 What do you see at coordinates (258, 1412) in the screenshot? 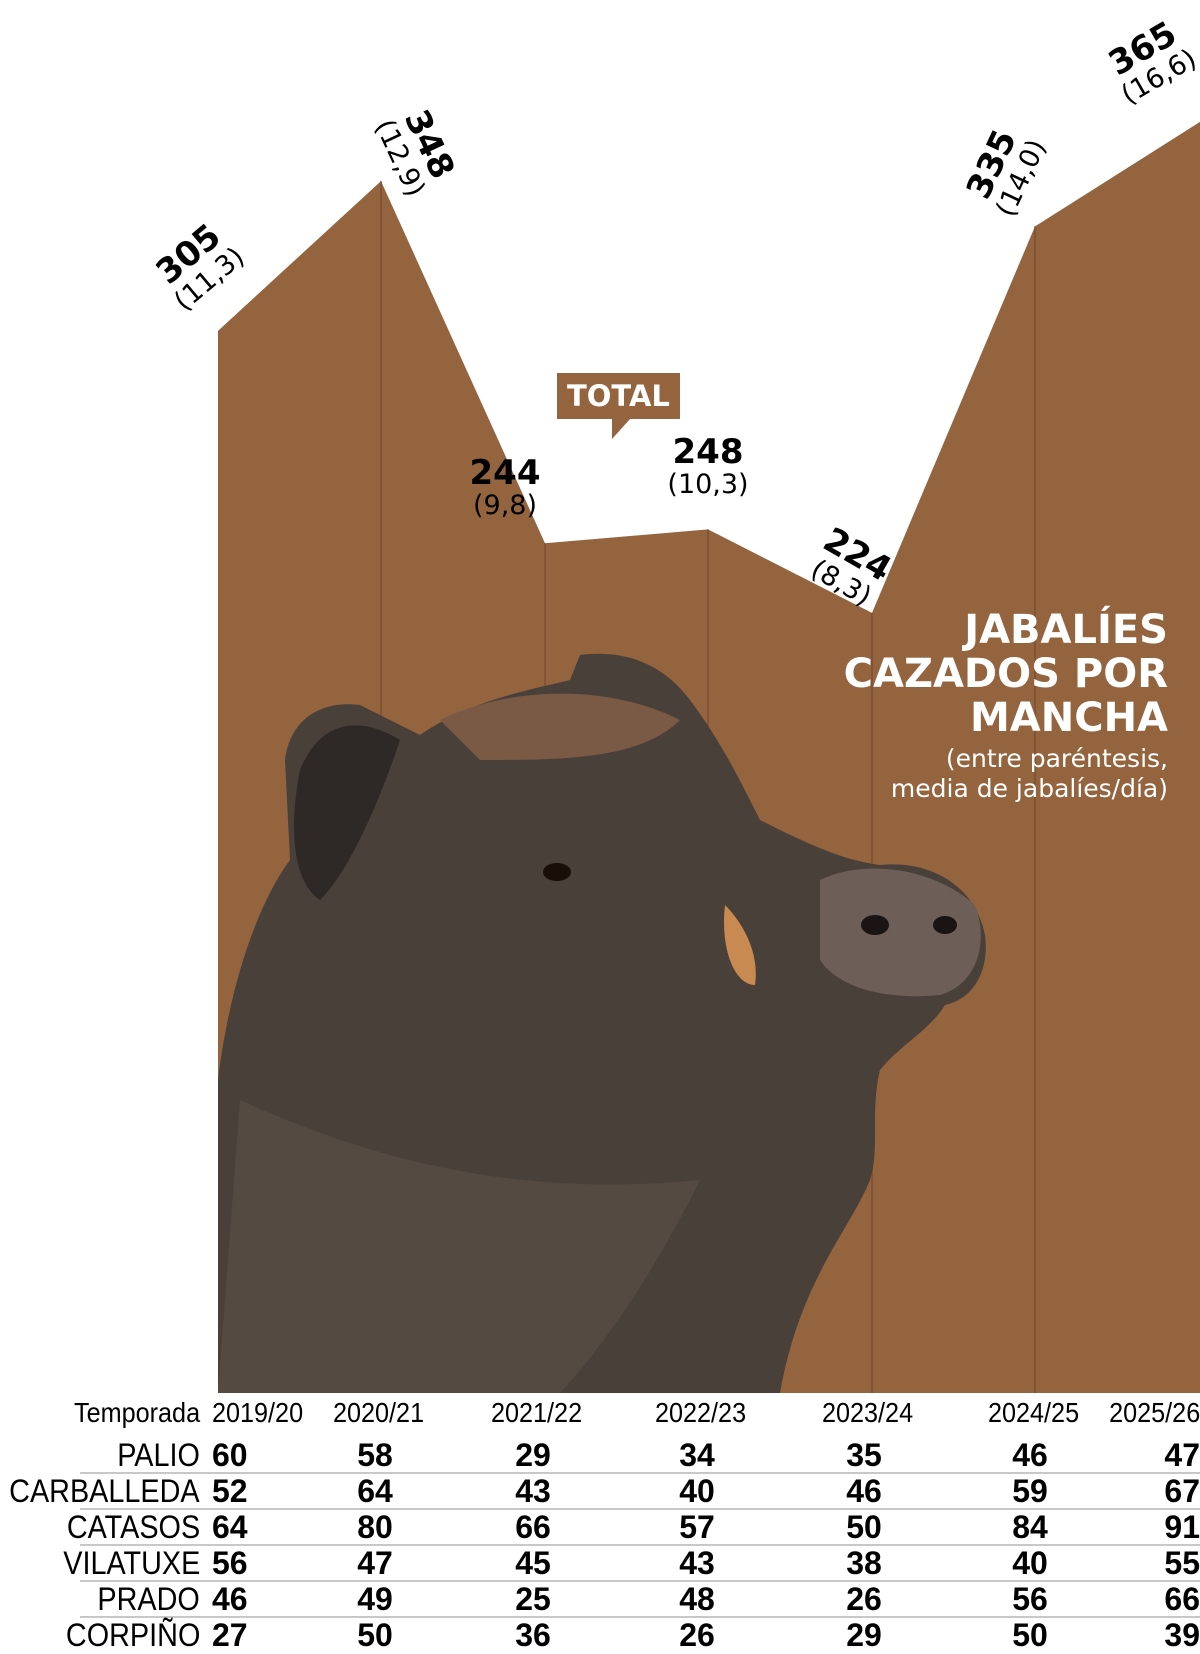
I see `column-header: 2019/20` at bounding box center [258, 1412].